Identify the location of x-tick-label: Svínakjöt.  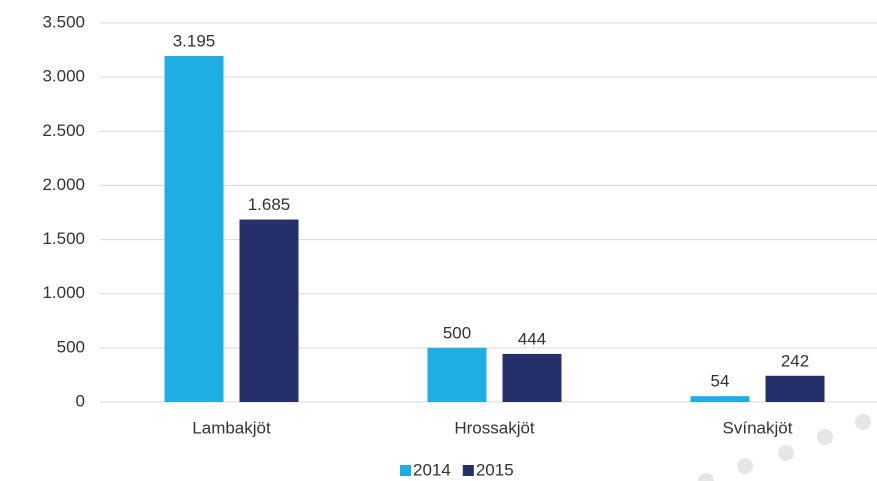
(758, 427).